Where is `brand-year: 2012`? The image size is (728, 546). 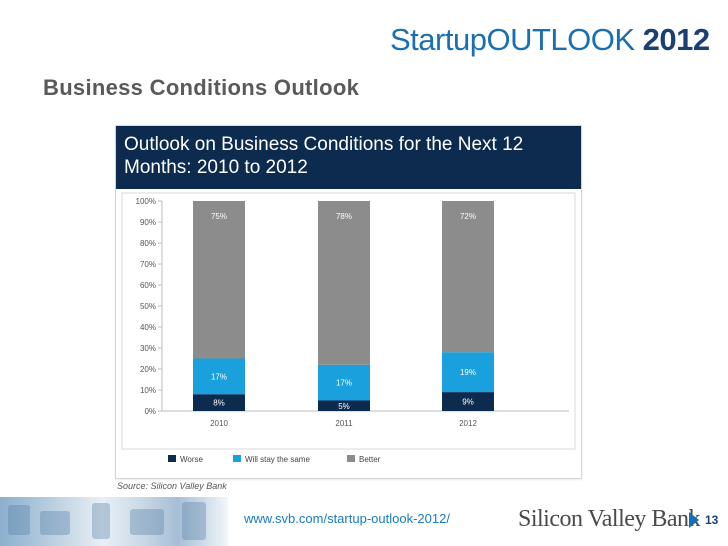 brand-year: 2012 is located at coordinates (676, 39).